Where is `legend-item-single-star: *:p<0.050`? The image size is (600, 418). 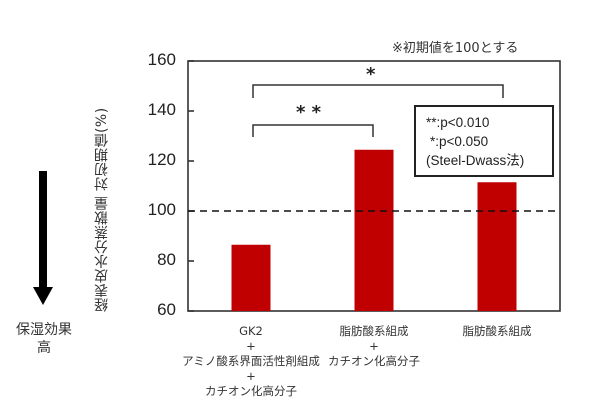
legend-item-single-star: *:p<0.050 is located at coordinates (459, 141).